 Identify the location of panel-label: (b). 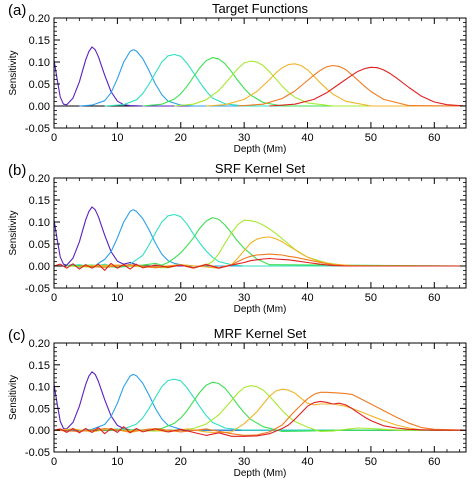
(17, 170).